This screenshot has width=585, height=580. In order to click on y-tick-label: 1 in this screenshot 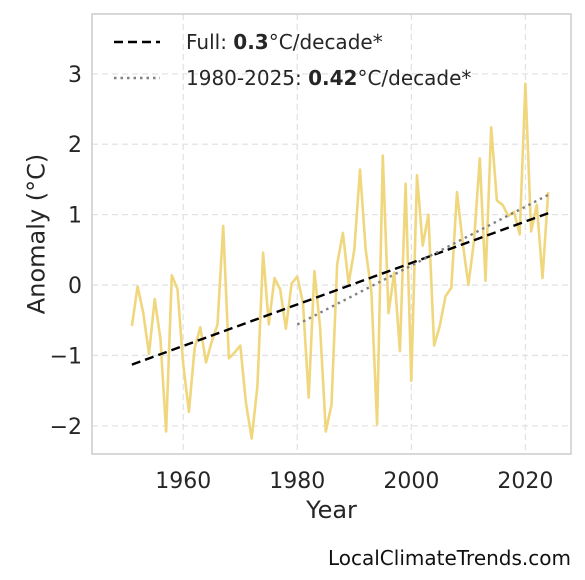, I will do `click(75, 216)`.